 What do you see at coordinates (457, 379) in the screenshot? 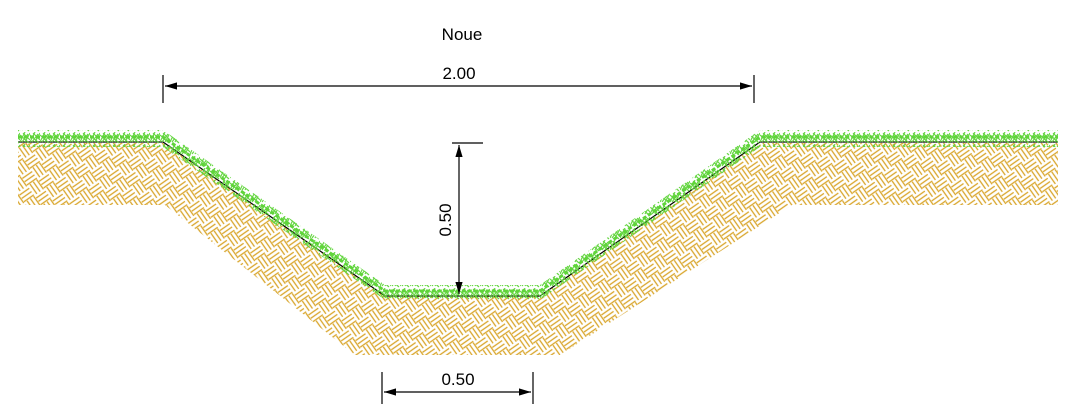
I see `bottom-width-label: 0.50` at bounding box center [457, 379].